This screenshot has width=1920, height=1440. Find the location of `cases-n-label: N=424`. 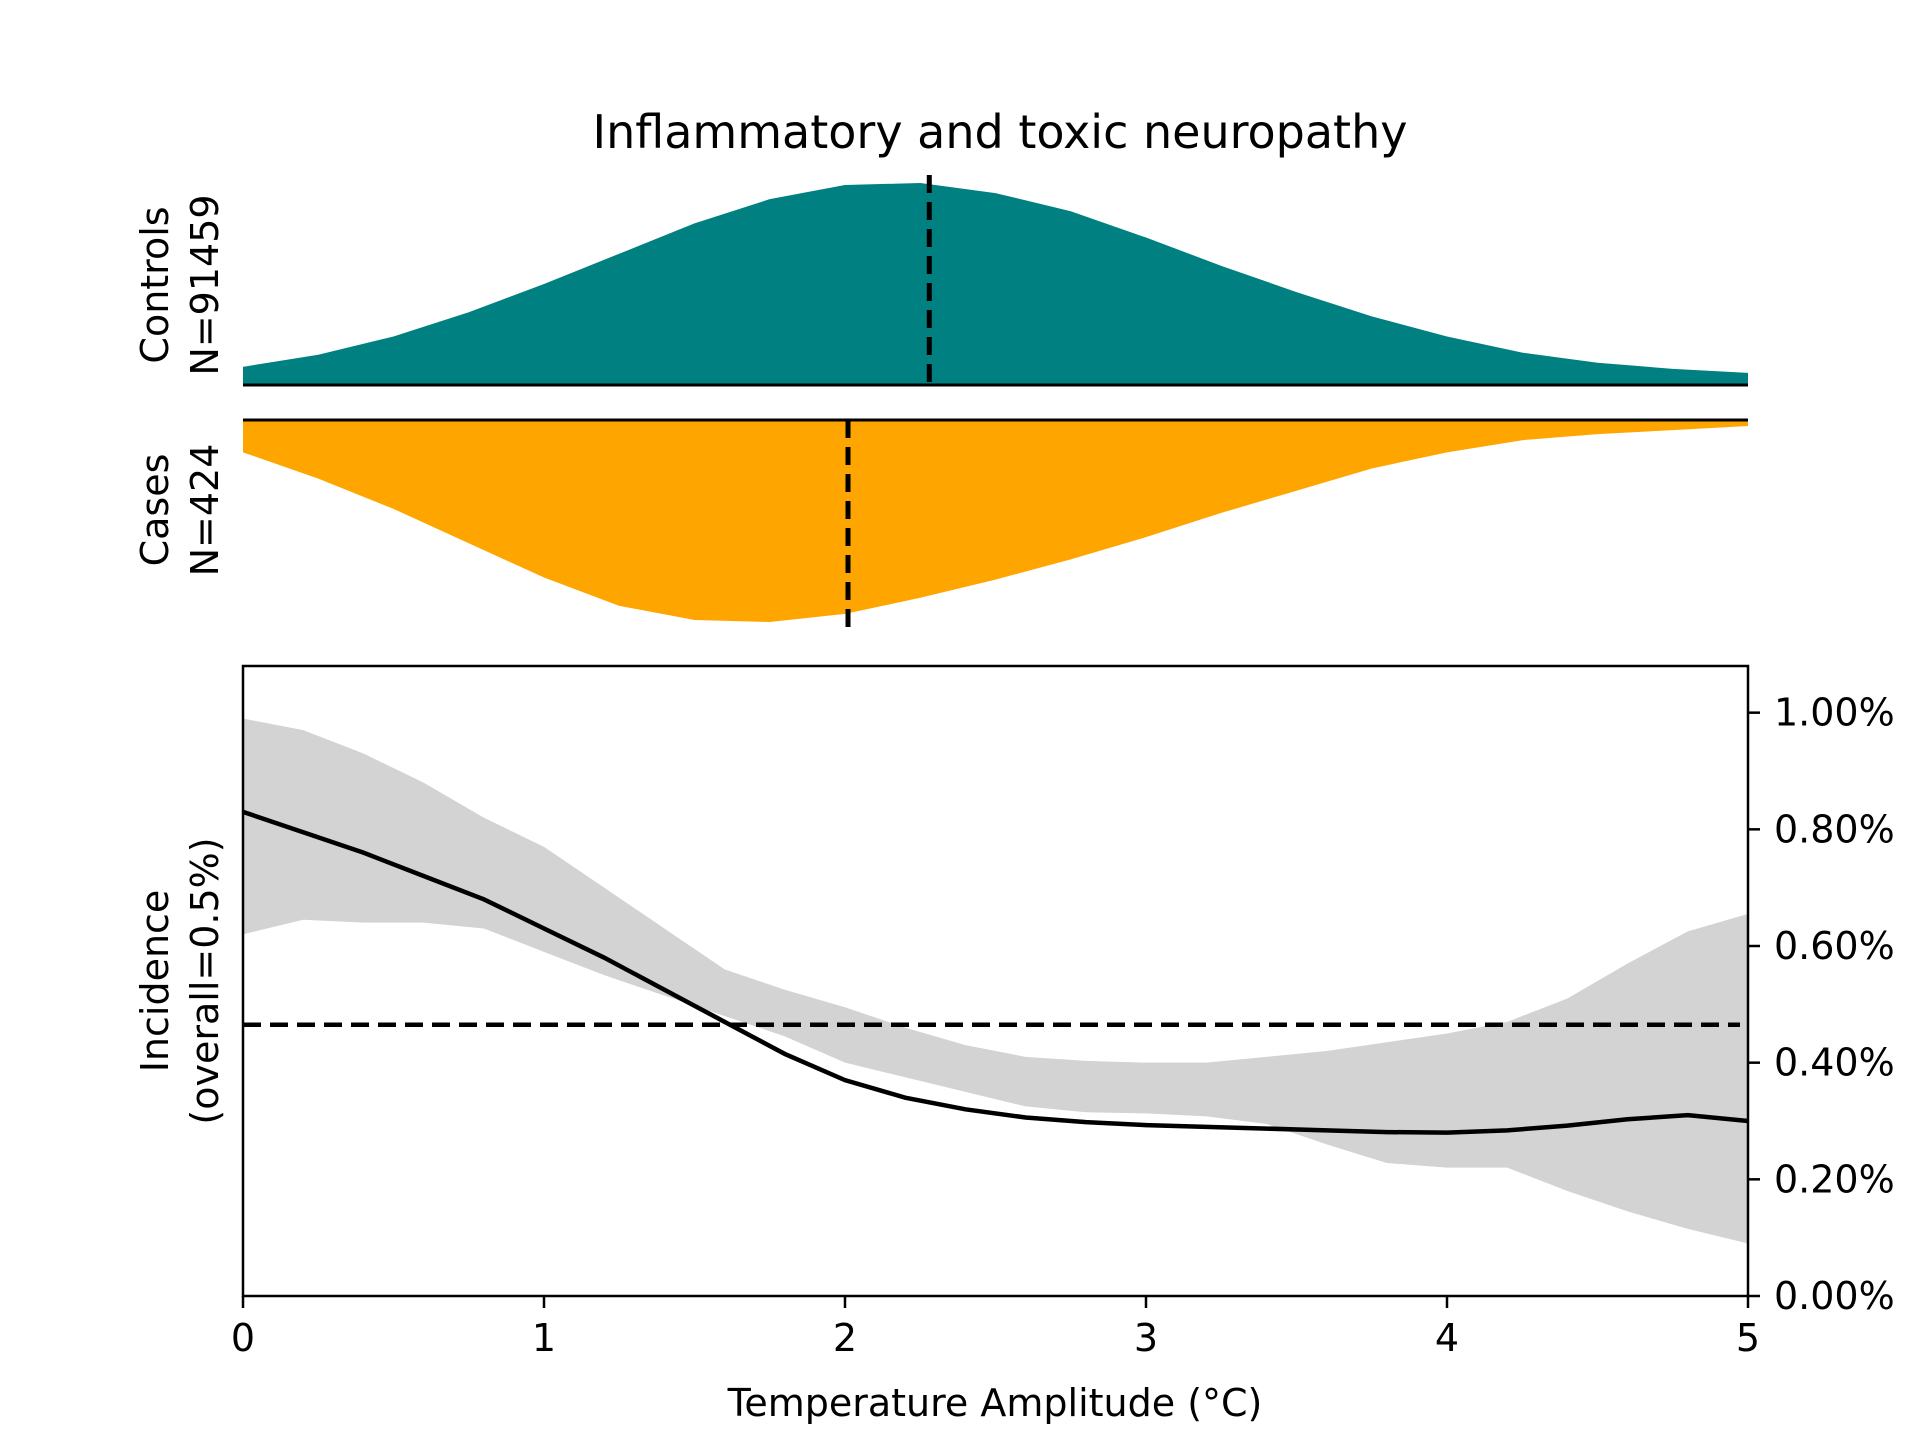

cases-n-label: N=424 is located at coordinates (205, 510).